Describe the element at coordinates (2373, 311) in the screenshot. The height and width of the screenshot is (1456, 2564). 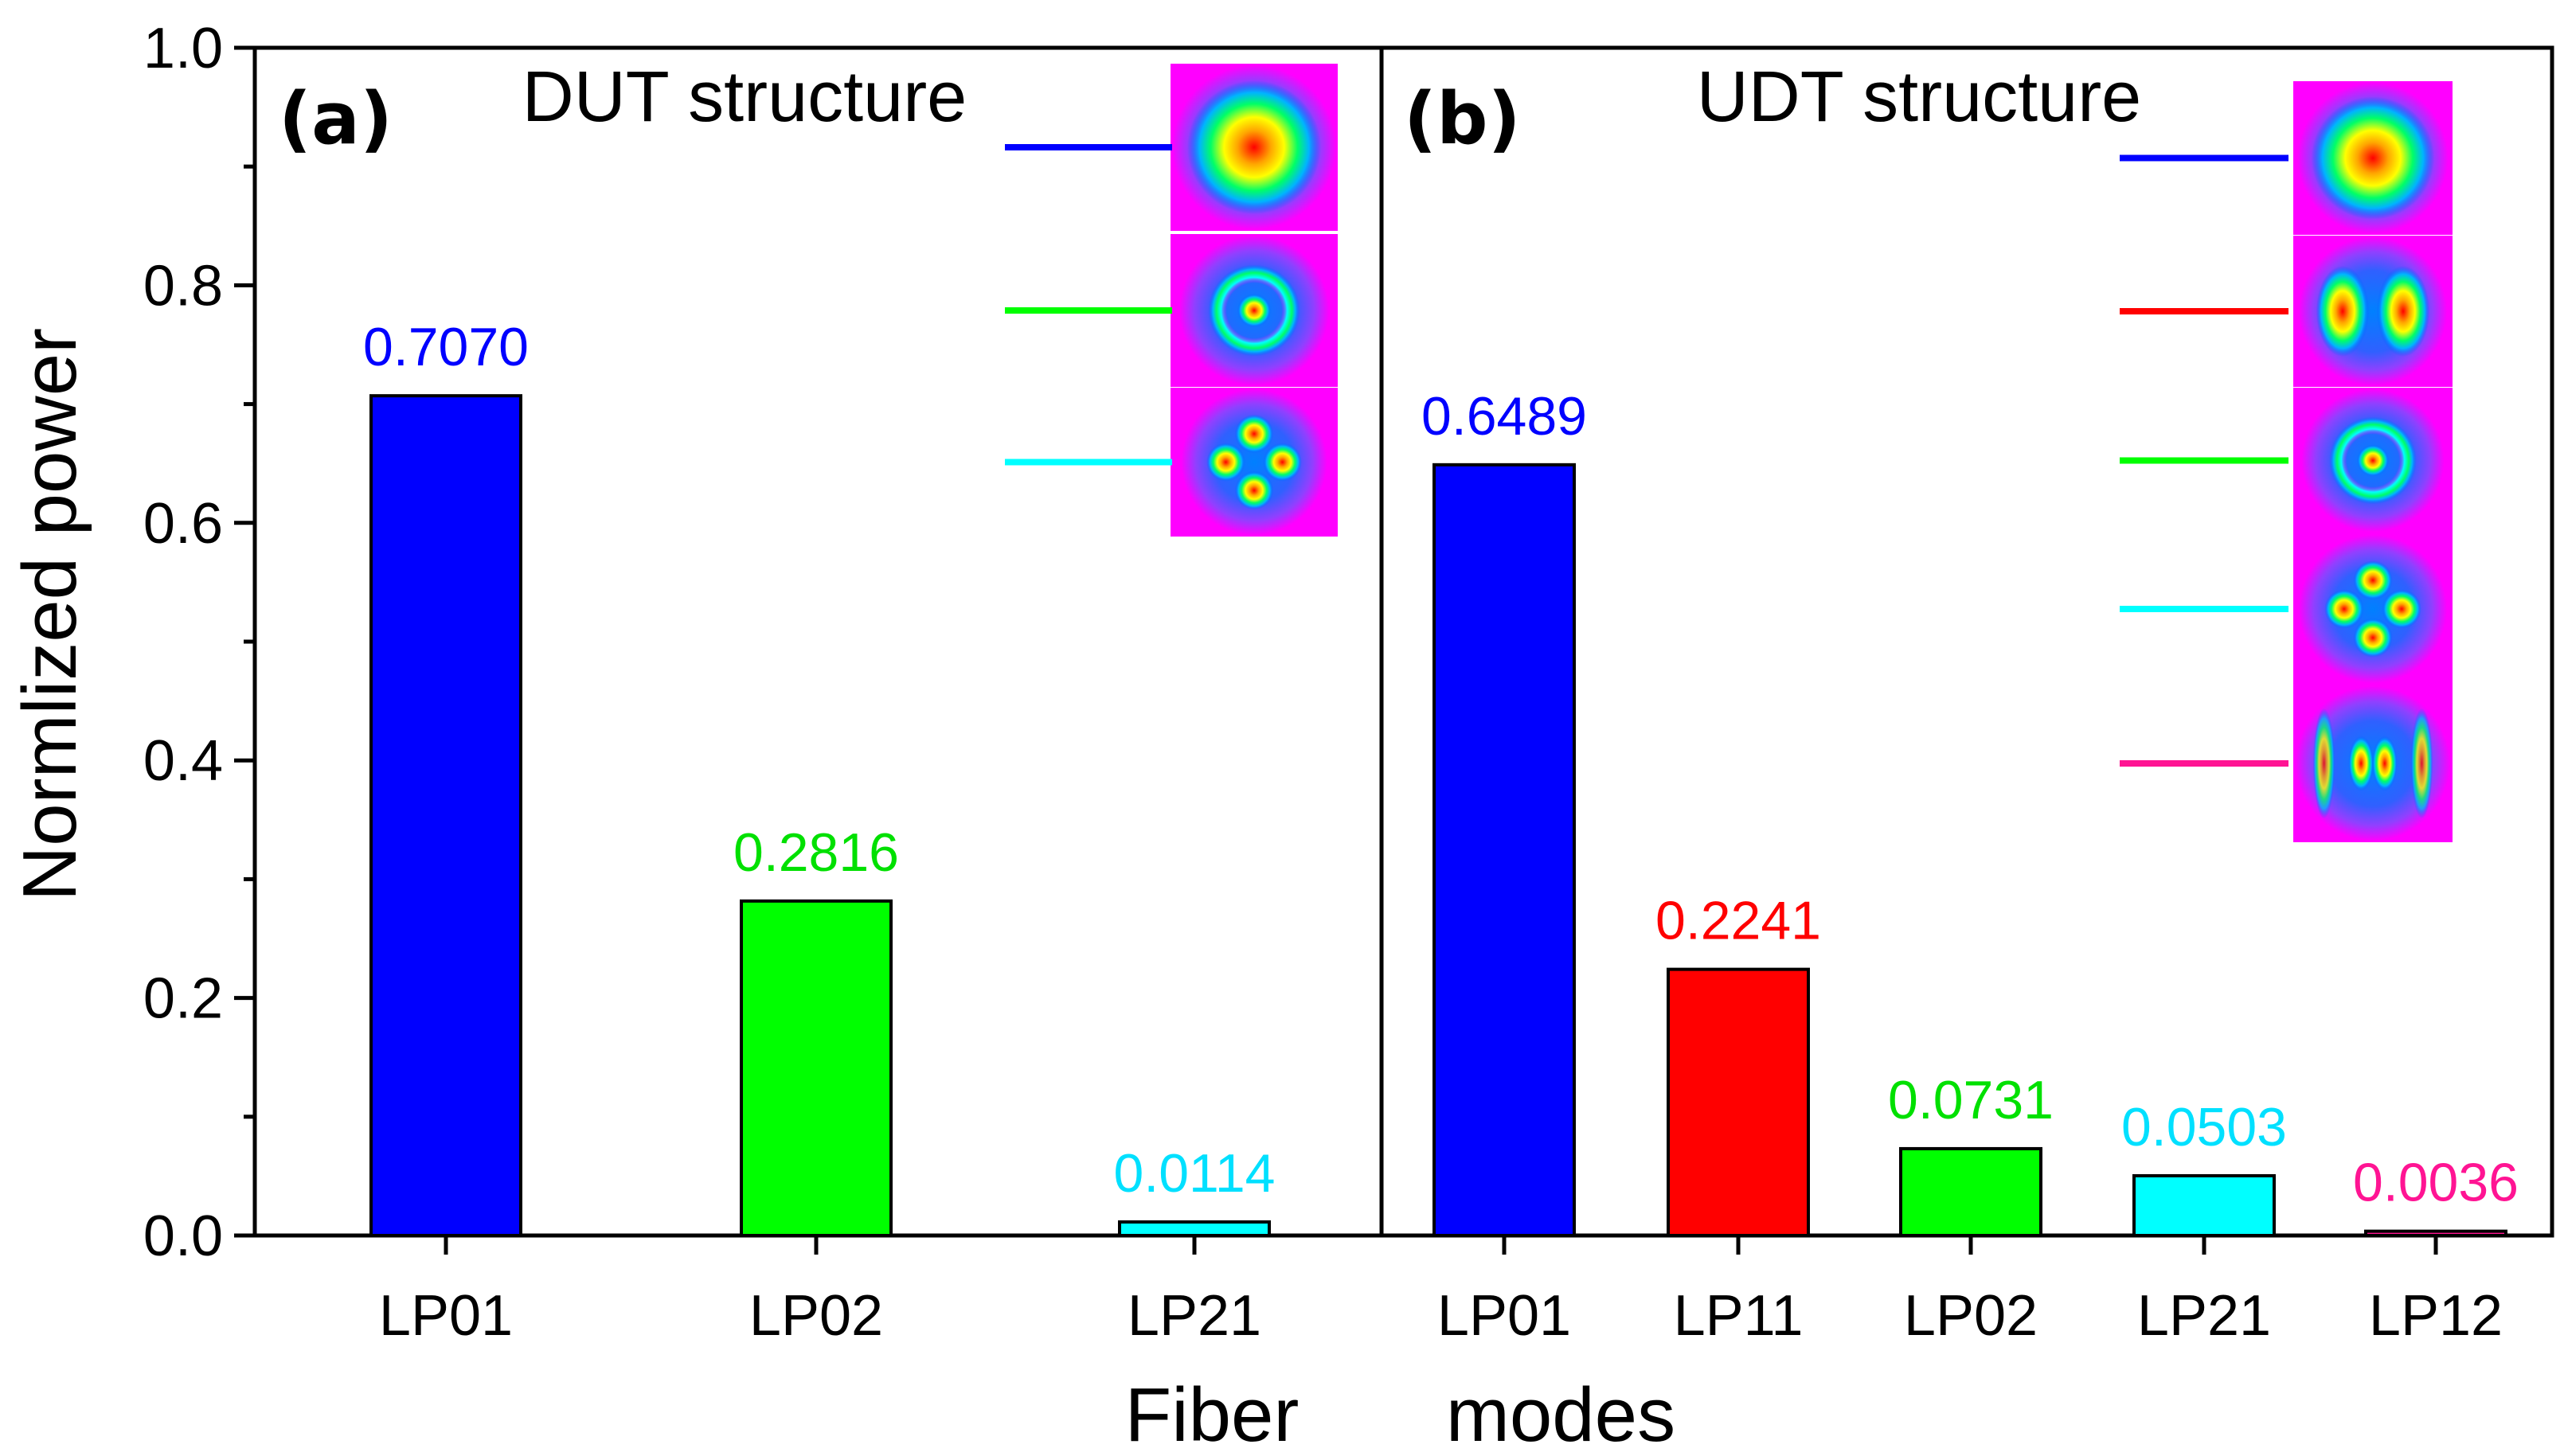
I see `mode-profile-lp11` at that location.